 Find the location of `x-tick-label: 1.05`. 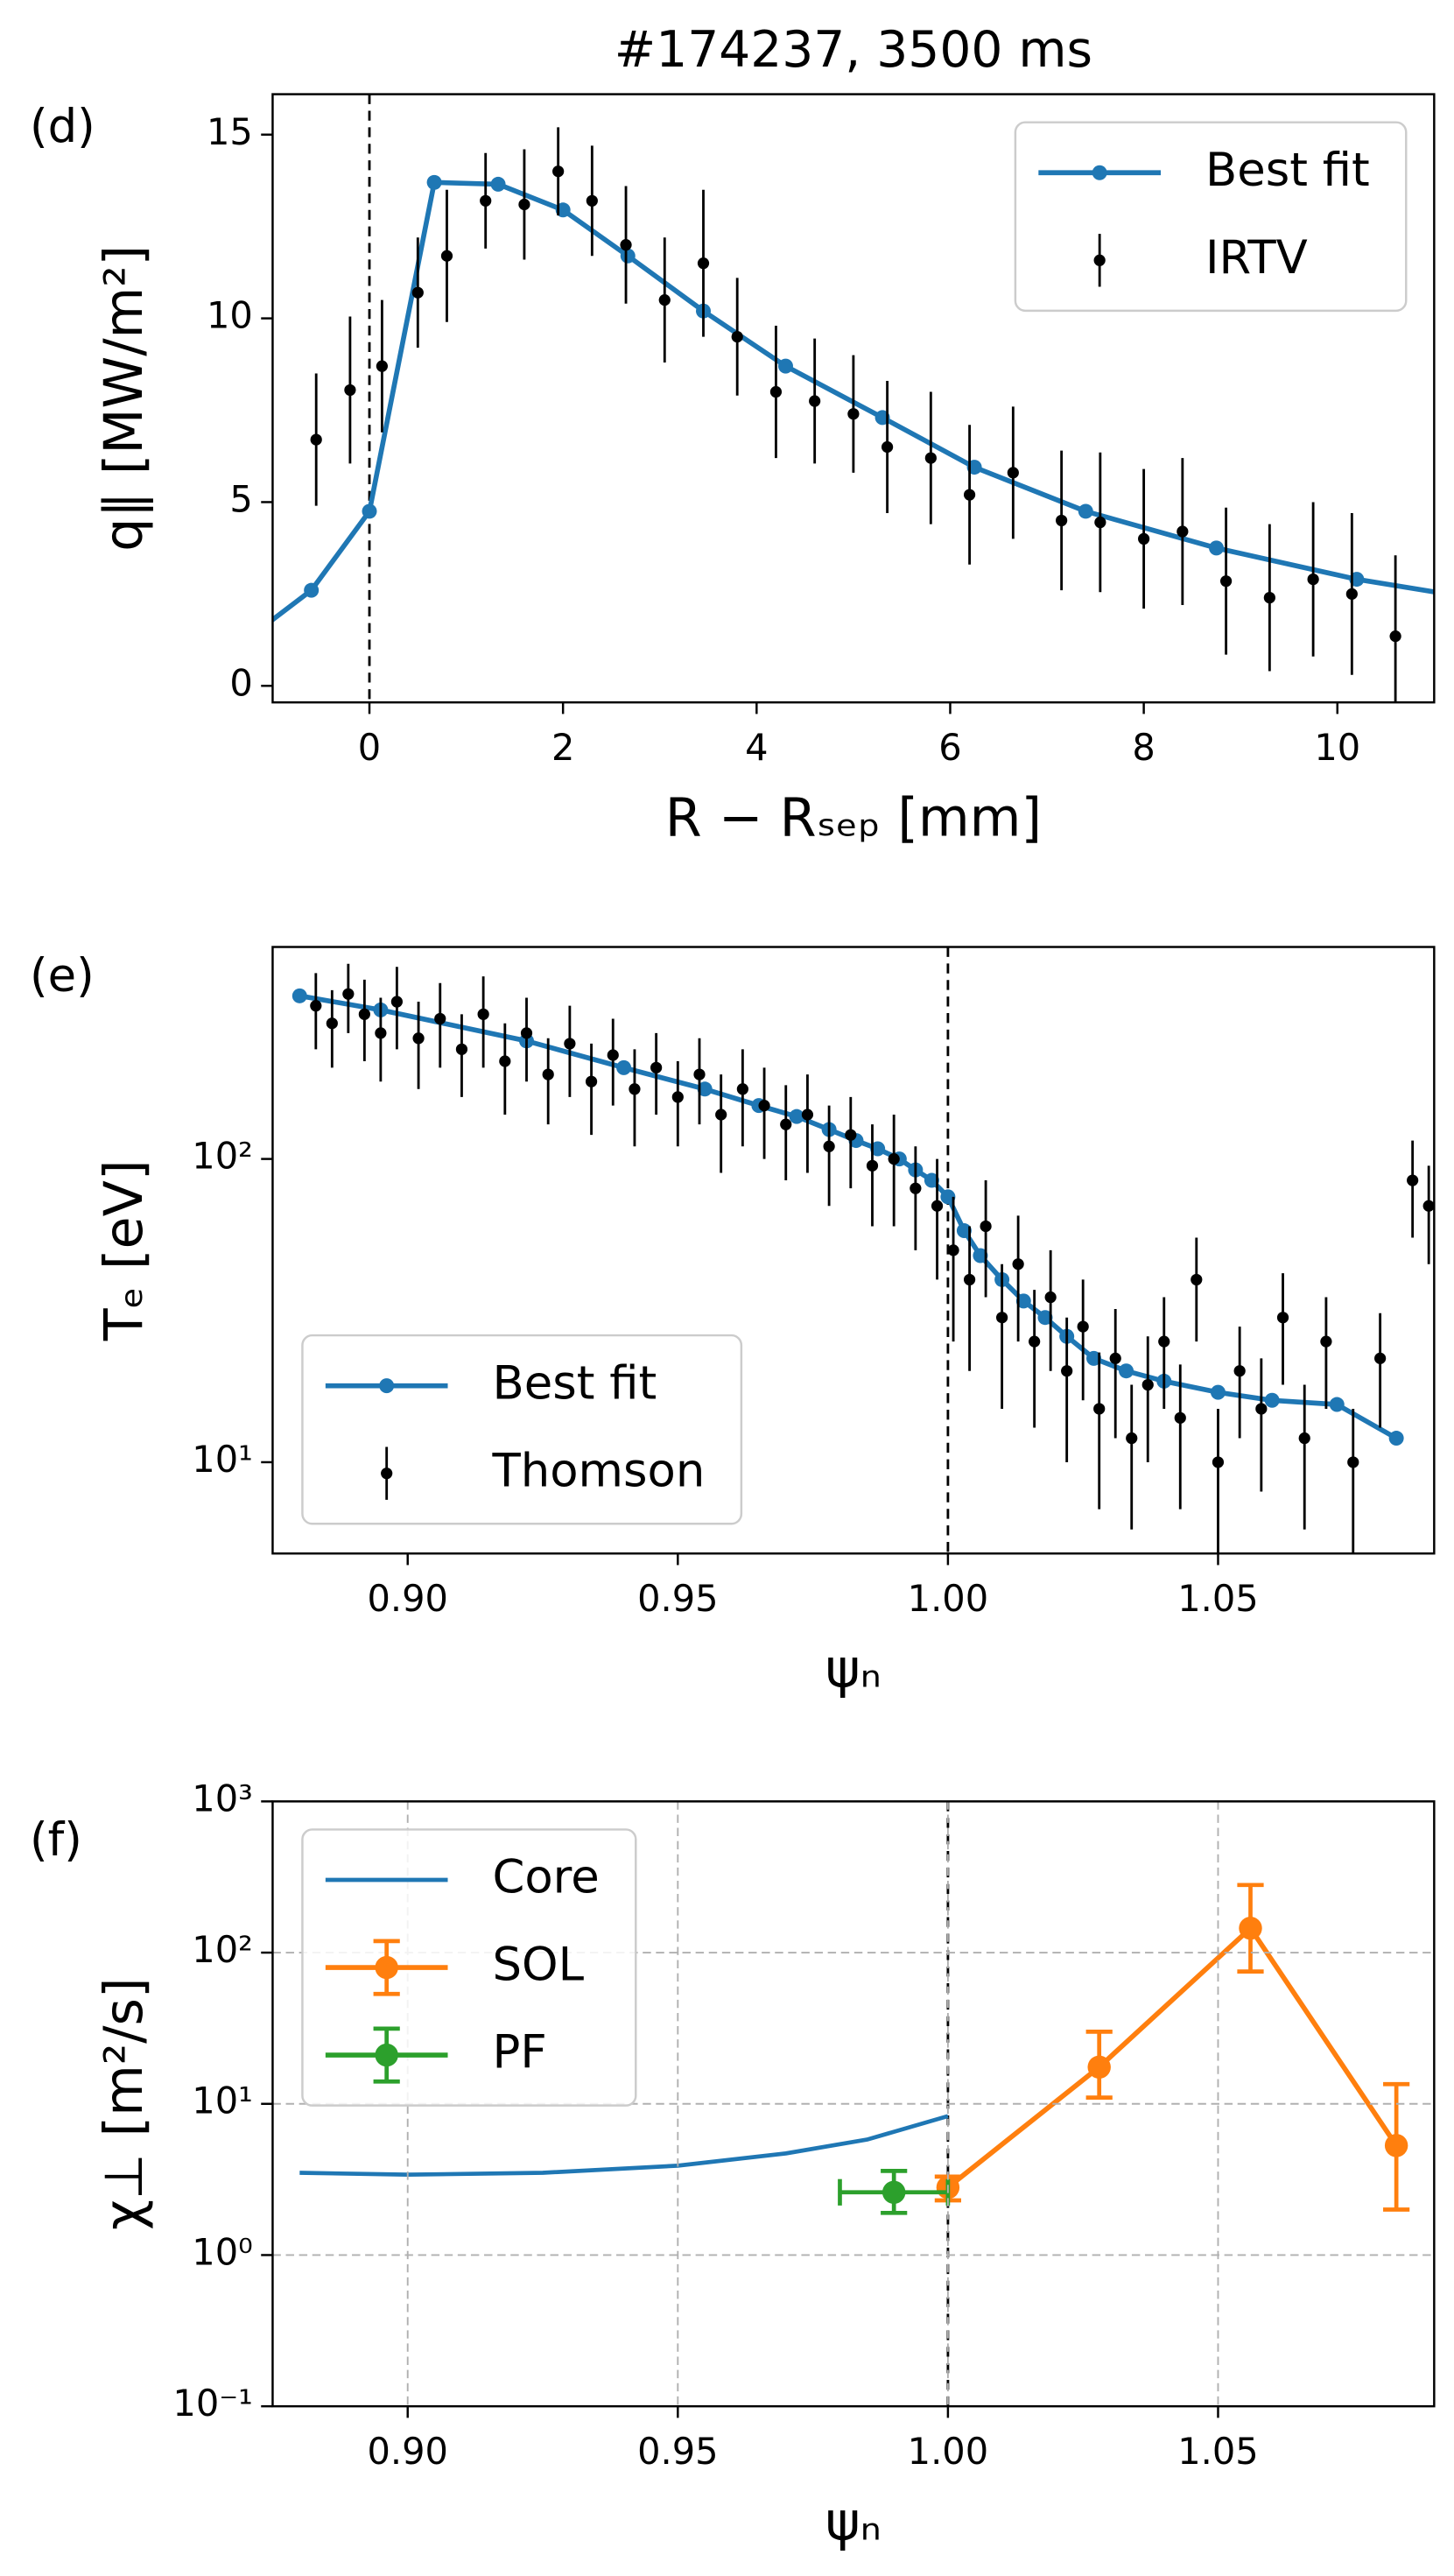

x-tick-label: 1.05 is located at coordinates (1217, 1598).